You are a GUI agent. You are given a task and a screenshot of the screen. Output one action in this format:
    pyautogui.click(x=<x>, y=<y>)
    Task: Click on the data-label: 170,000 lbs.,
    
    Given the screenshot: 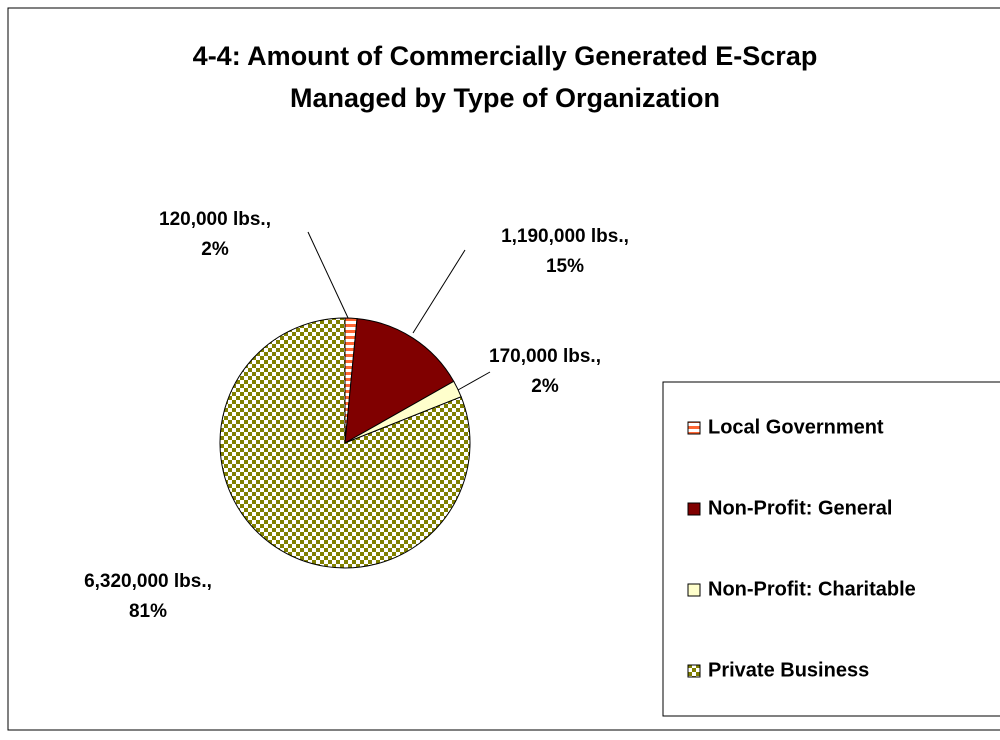 What is the action you would take?
    pyautogui.click(x=545, y=356)
    